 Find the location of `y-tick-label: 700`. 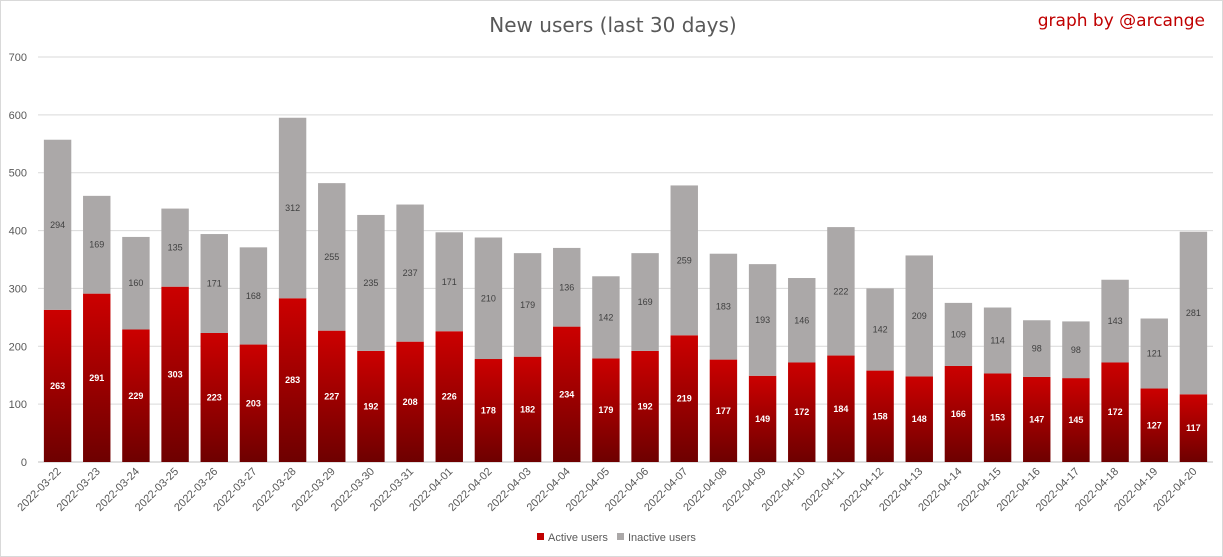

y-tick-label: 700 is located at coordinates (18, 58).